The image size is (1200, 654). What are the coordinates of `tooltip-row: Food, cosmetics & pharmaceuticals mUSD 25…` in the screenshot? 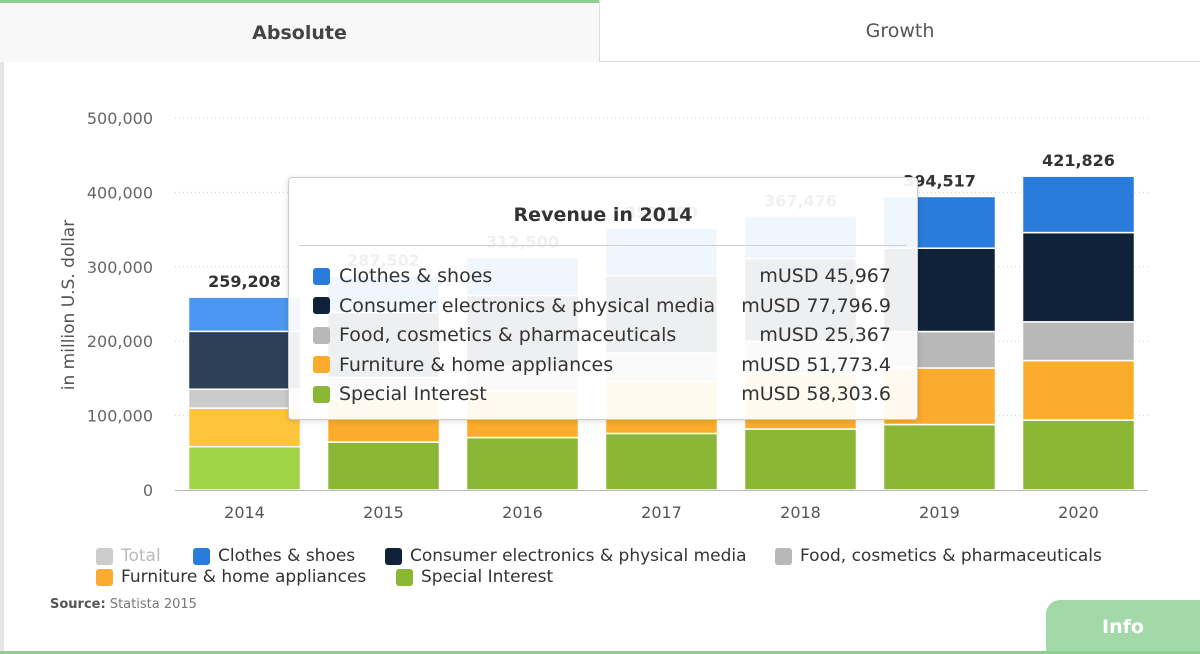 It's located at (602, 335).